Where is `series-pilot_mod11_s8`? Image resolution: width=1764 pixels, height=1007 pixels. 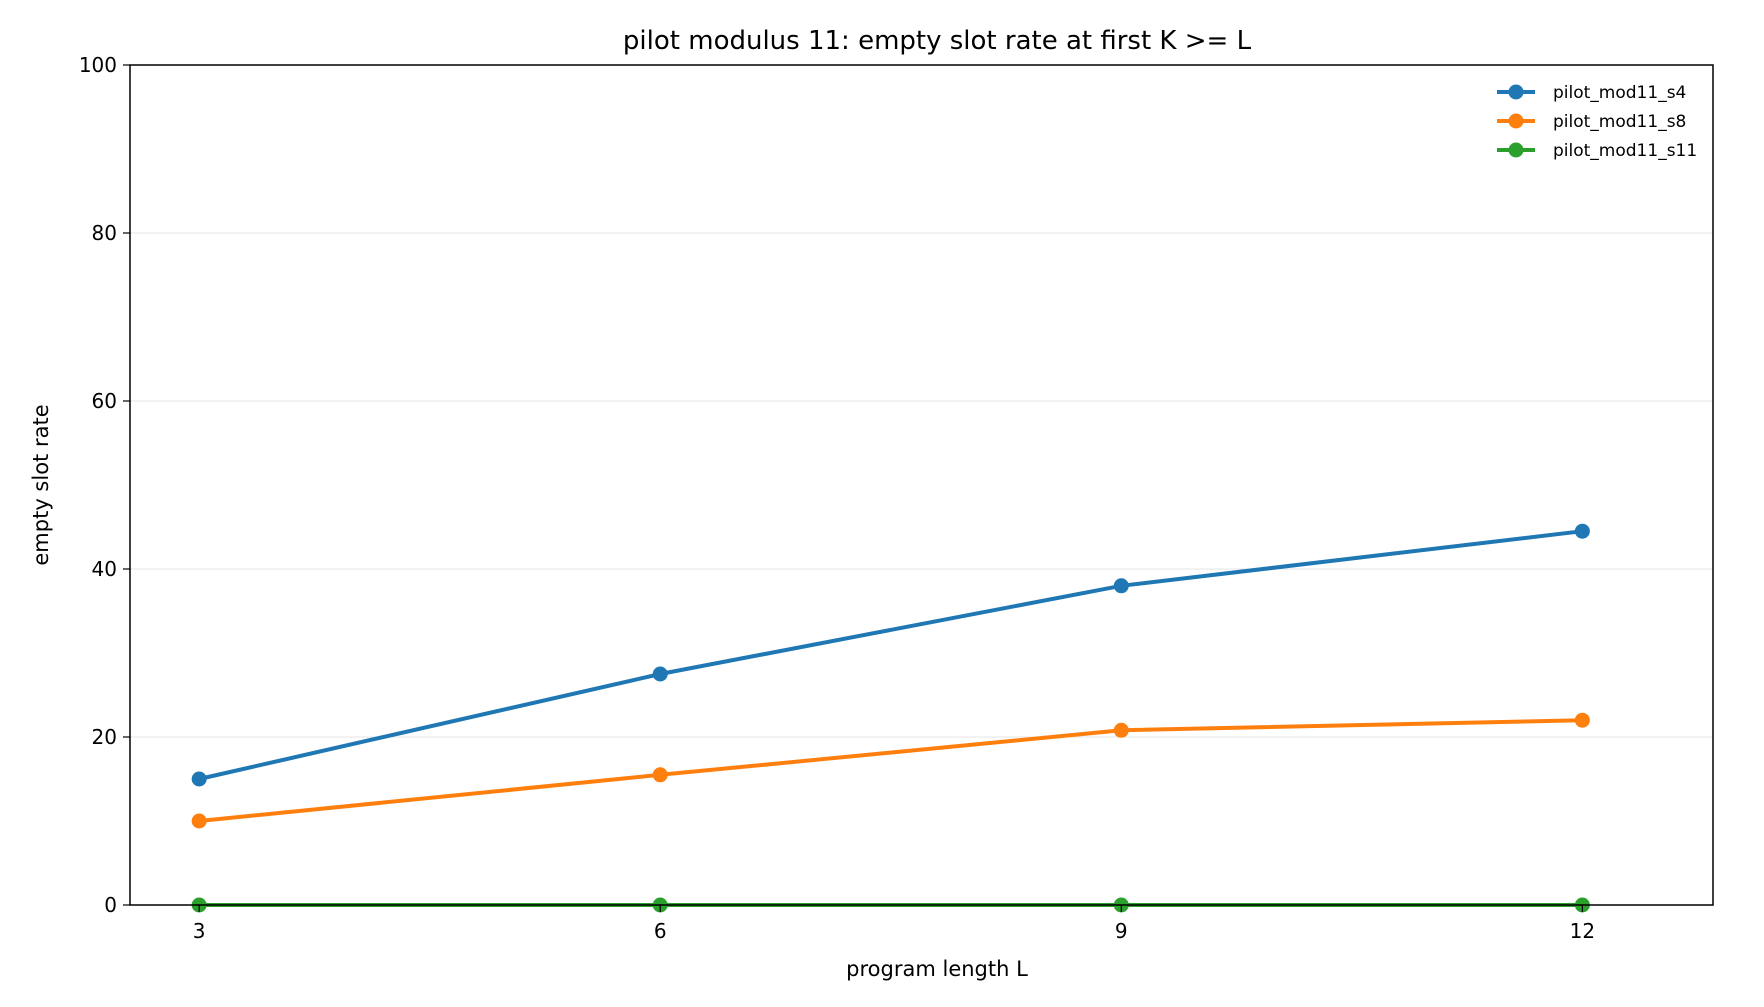 series-pilot_mod11_s8 is located at coordinates (890, 770).